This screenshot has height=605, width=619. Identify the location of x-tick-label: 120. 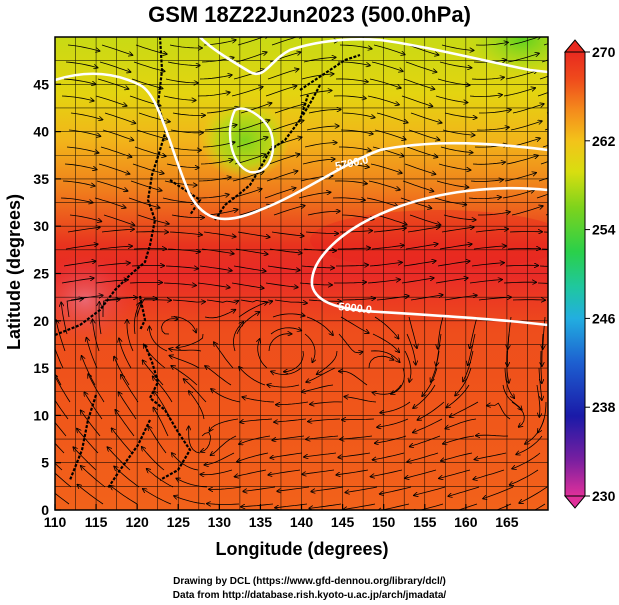
(137, 522).